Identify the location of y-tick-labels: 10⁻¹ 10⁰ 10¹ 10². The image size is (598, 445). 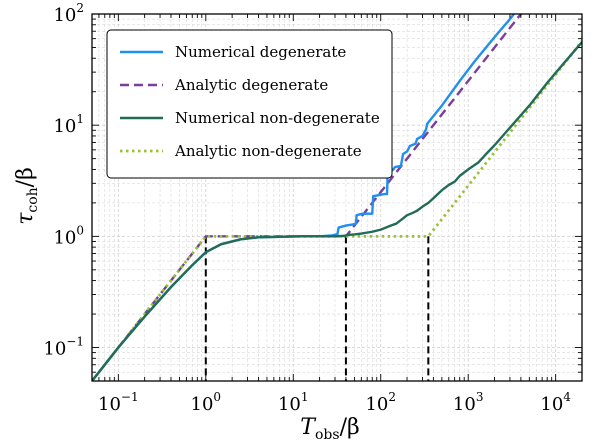
(63, 180).